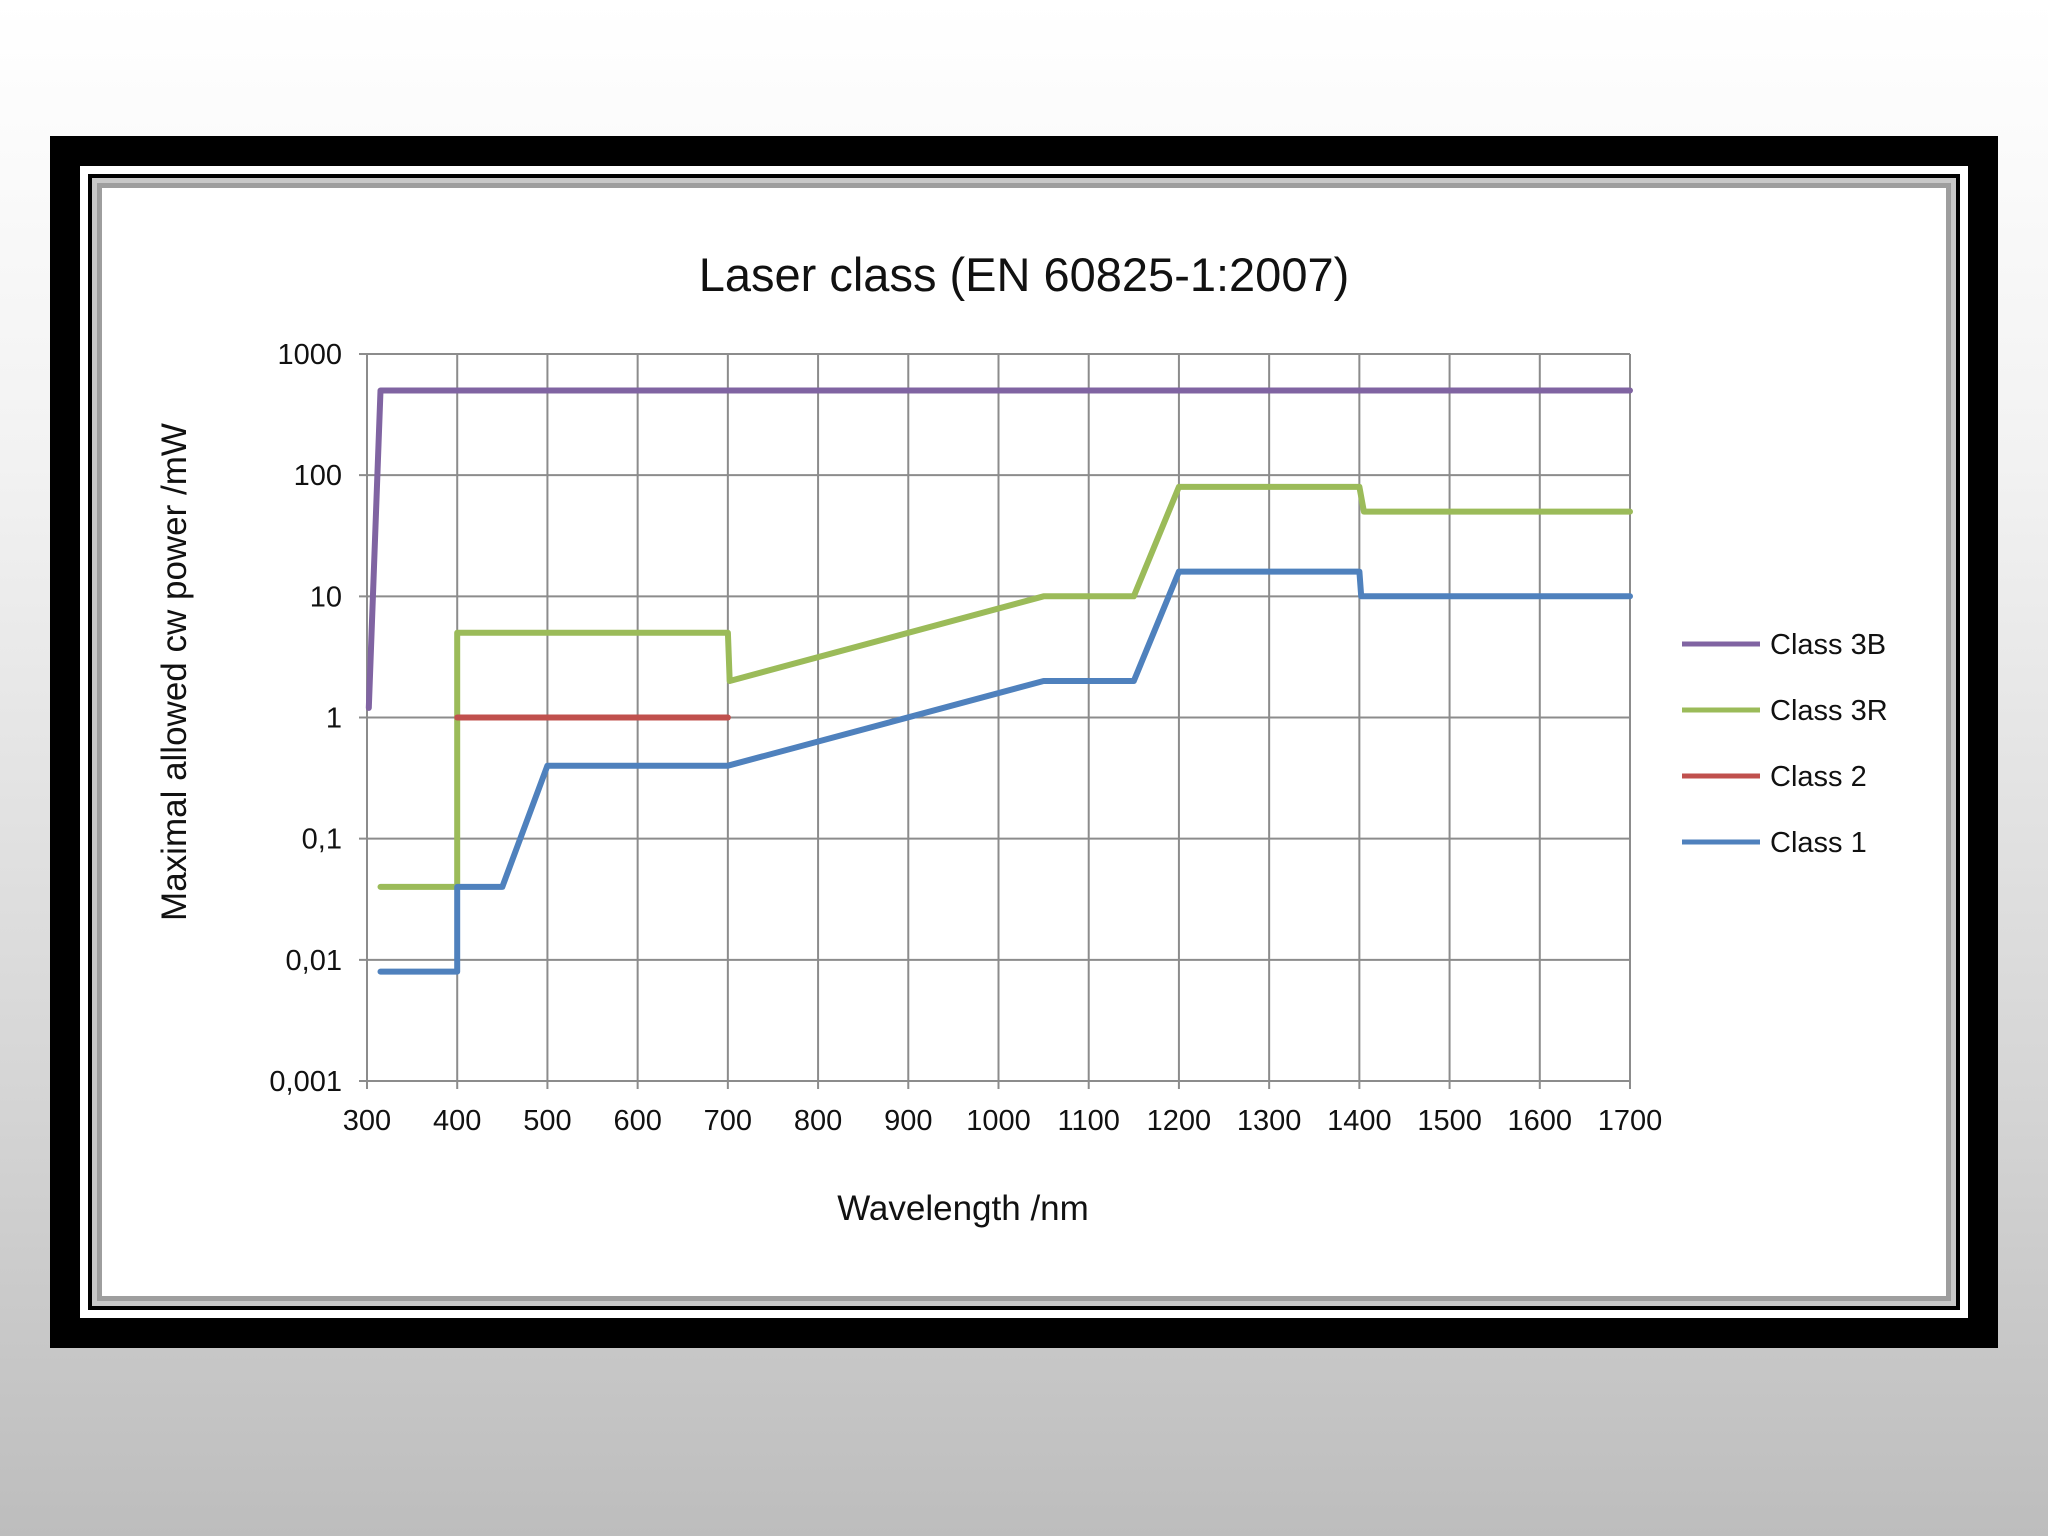  Describe the element at coordinates (637, 1121) in the screenshot. I see `x-tick-label: 600` at that location.